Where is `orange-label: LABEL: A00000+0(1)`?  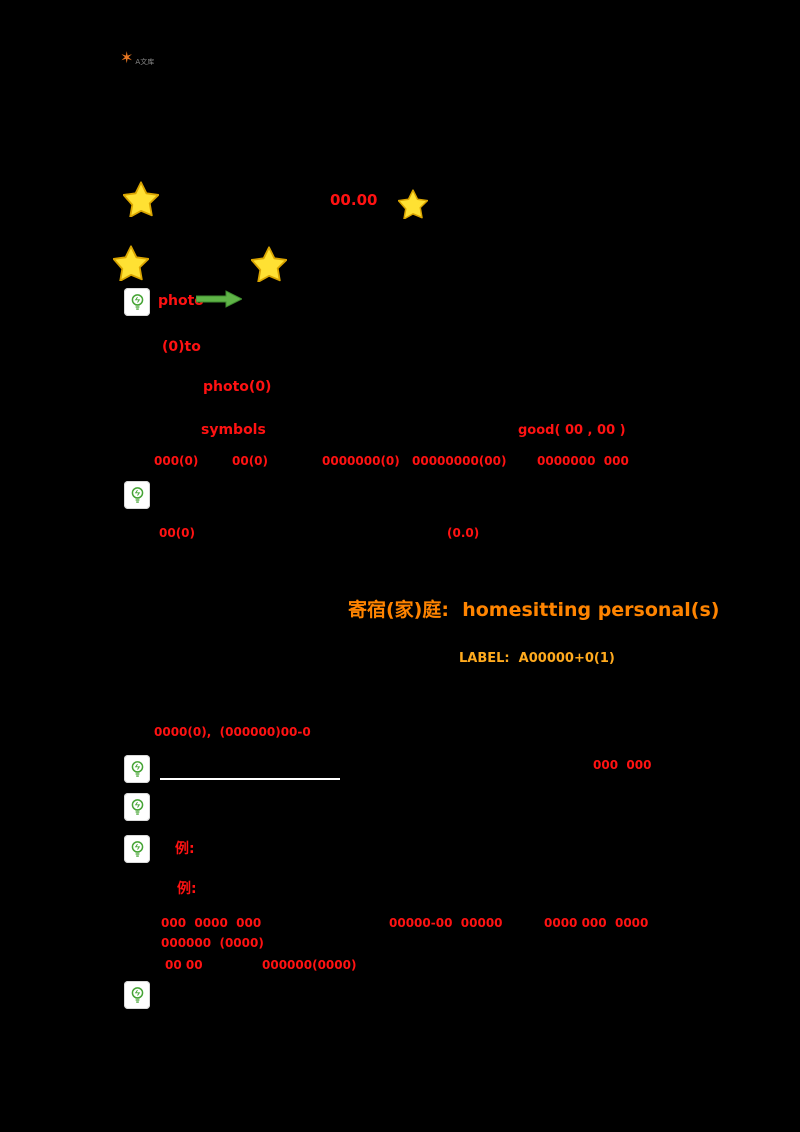 orange-label: LABEL: A00000+0(1) is located at coordinates (537, 658).